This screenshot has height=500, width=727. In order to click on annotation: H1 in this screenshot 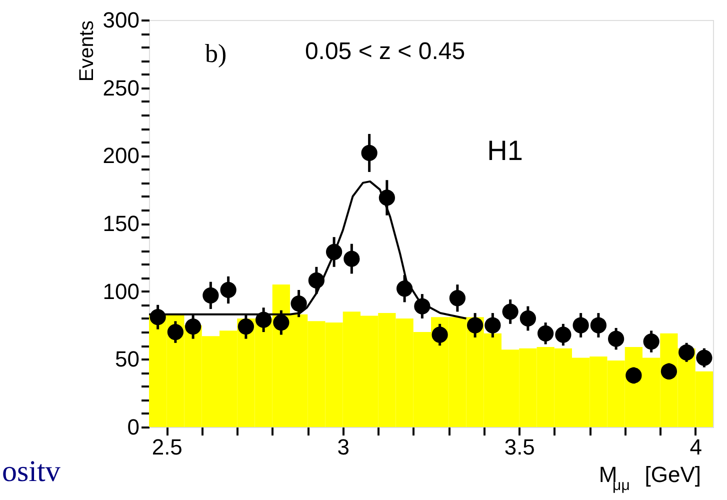, I will do `click(505, 150)`.